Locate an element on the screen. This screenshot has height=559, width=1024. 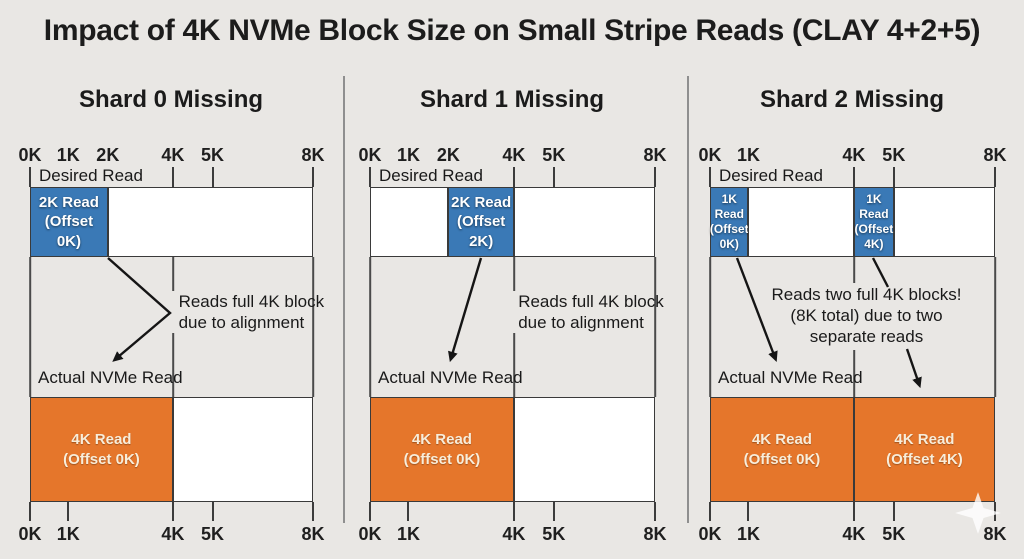
actual-read-segment: 4K Read (Offset 4K) is located at coordinates (924, 449).